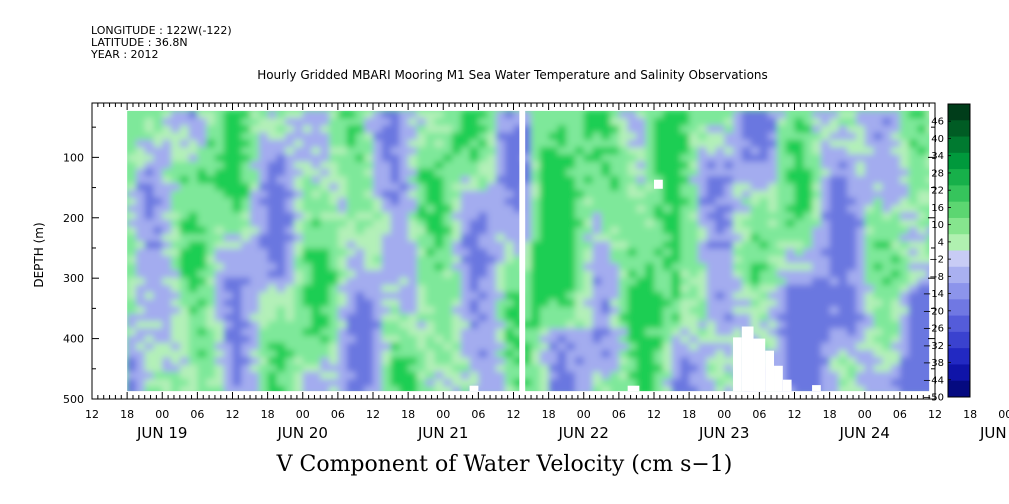 The height and width of the screenshot is (504, 1009). Describe the element at coordinates (778, 378) in the screenshot. I see `mask-patch` at that location.